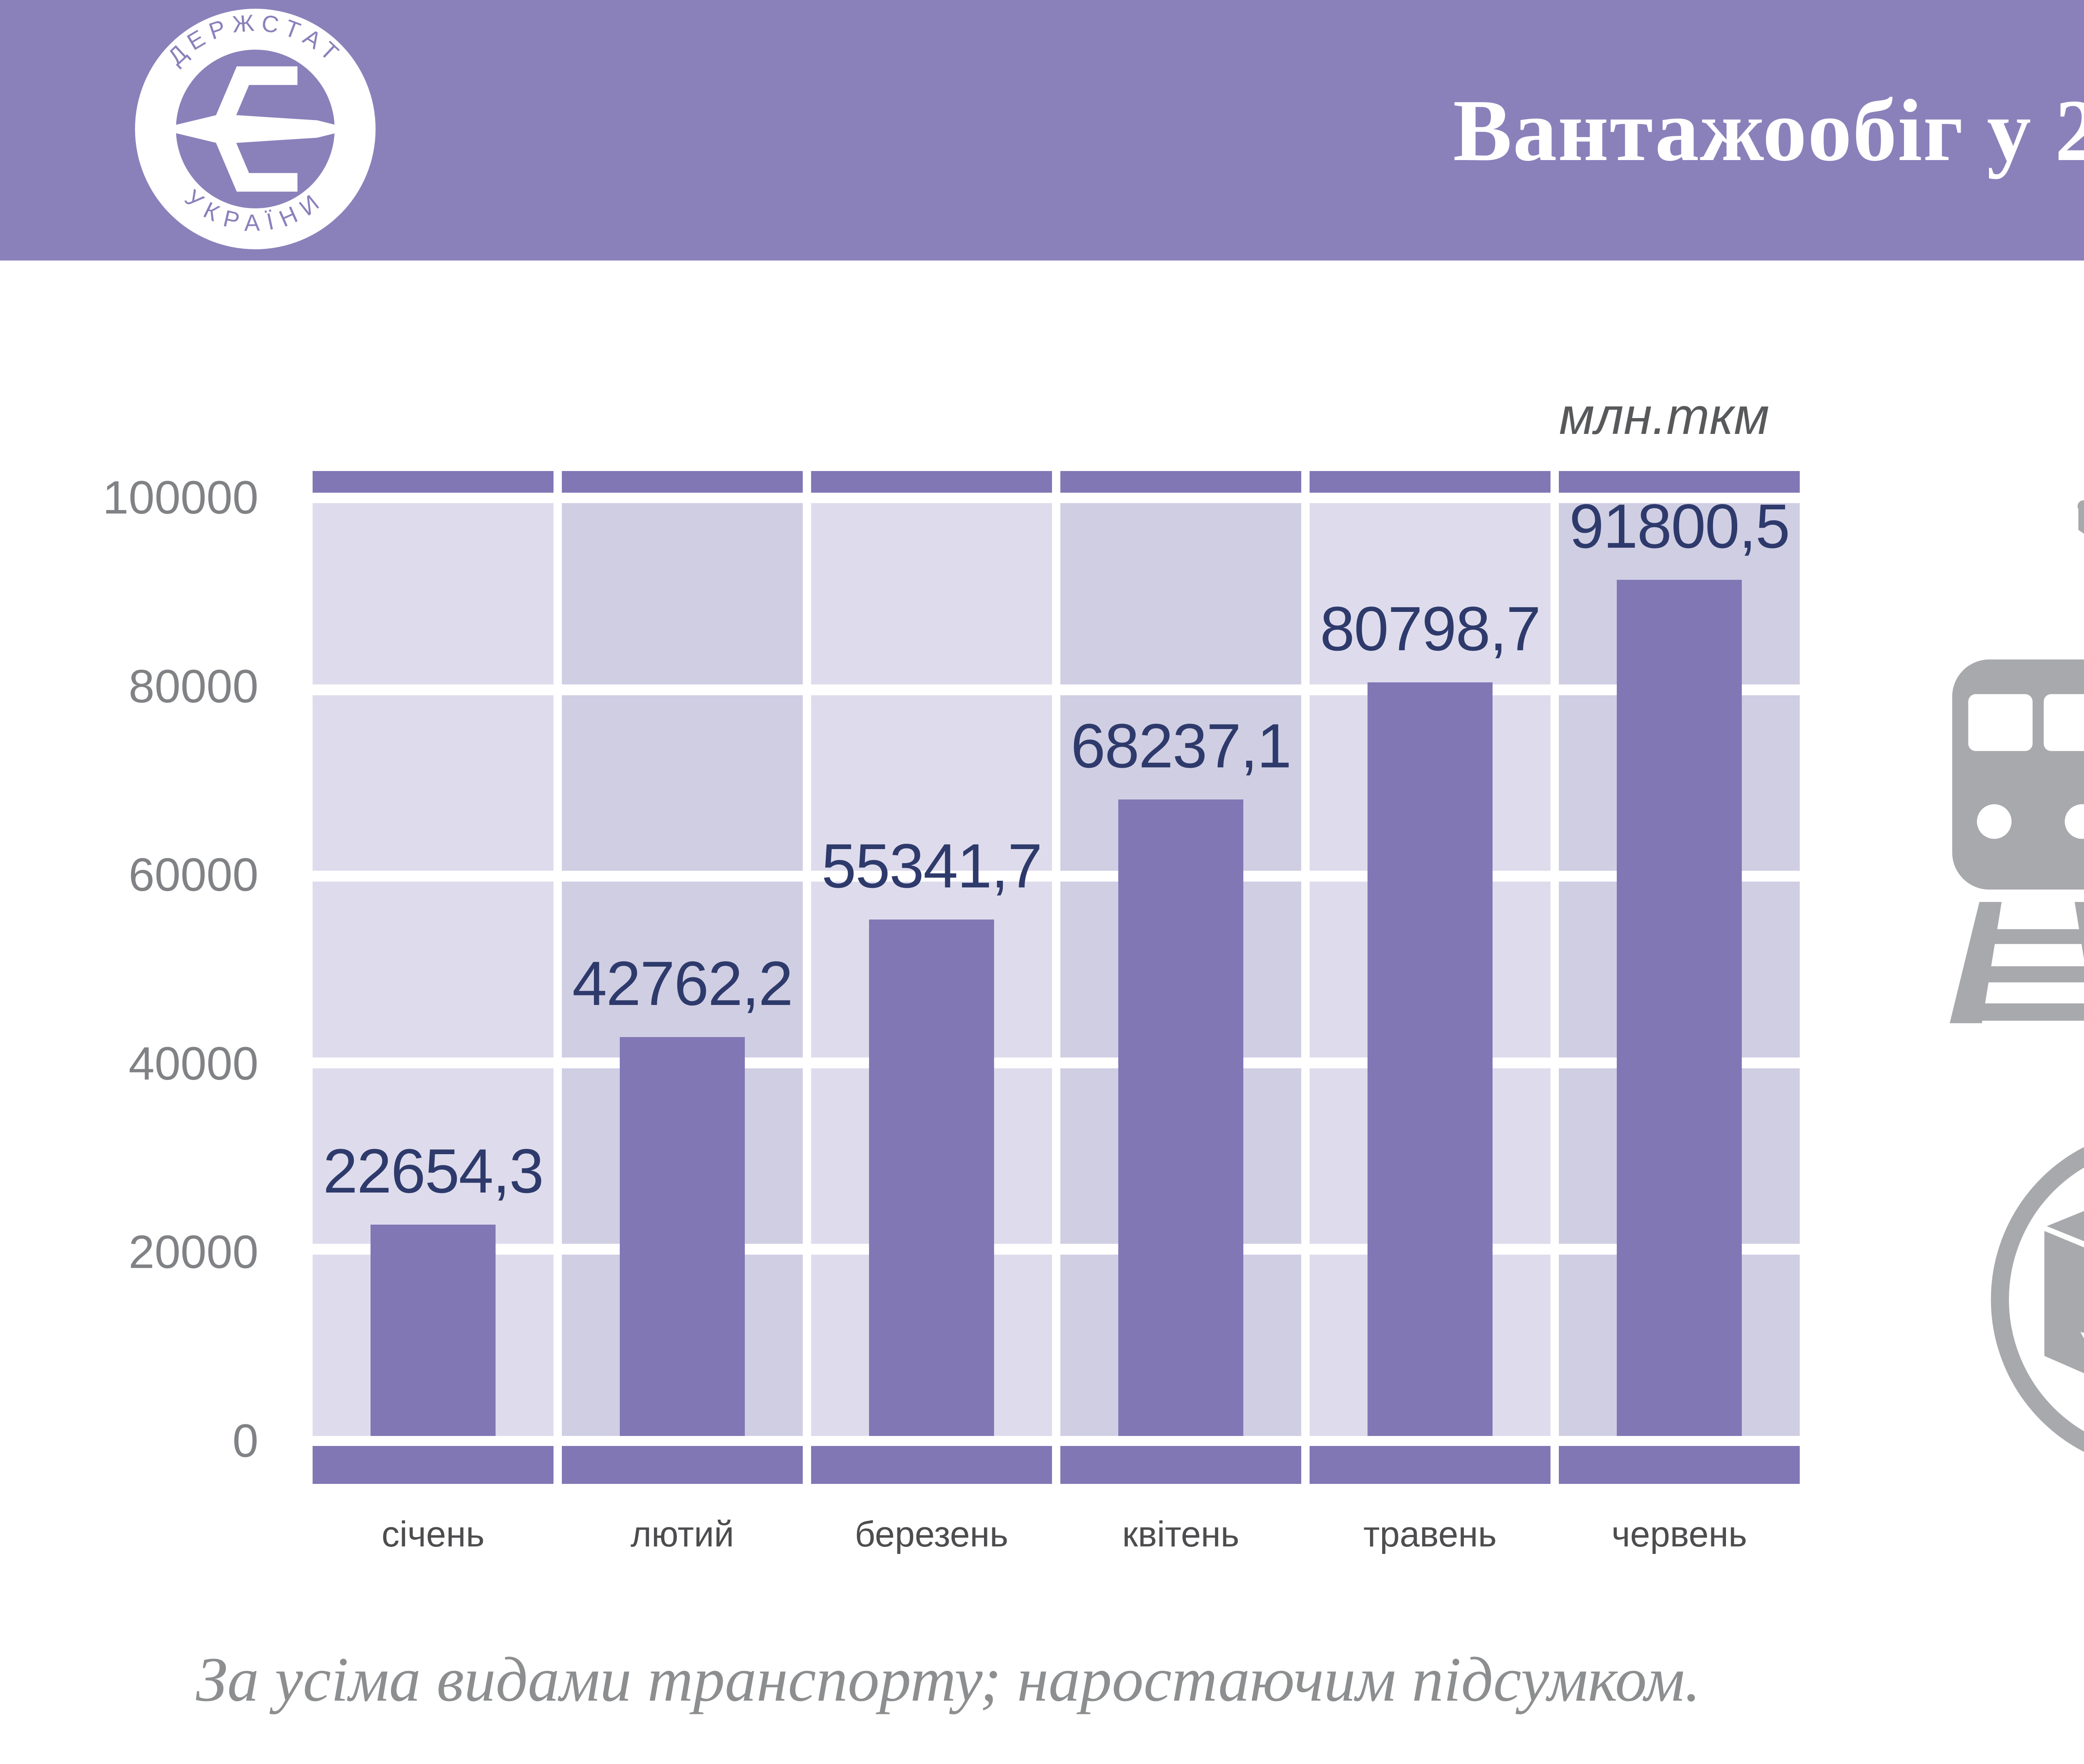 Image resolution: width=2084 pixels, height=1764 pixels. What do you see at coordinates (1430, 1534) in the screenshot?
I see `x-axis-label: травень` at bounding box center [1430, 1534].